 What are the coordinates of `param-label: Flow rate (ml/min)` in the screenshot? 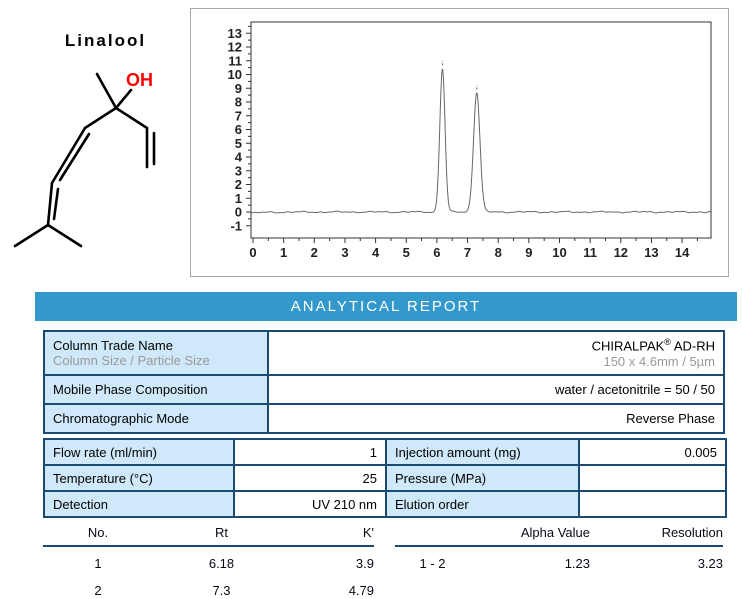 It's located at (139, 452).